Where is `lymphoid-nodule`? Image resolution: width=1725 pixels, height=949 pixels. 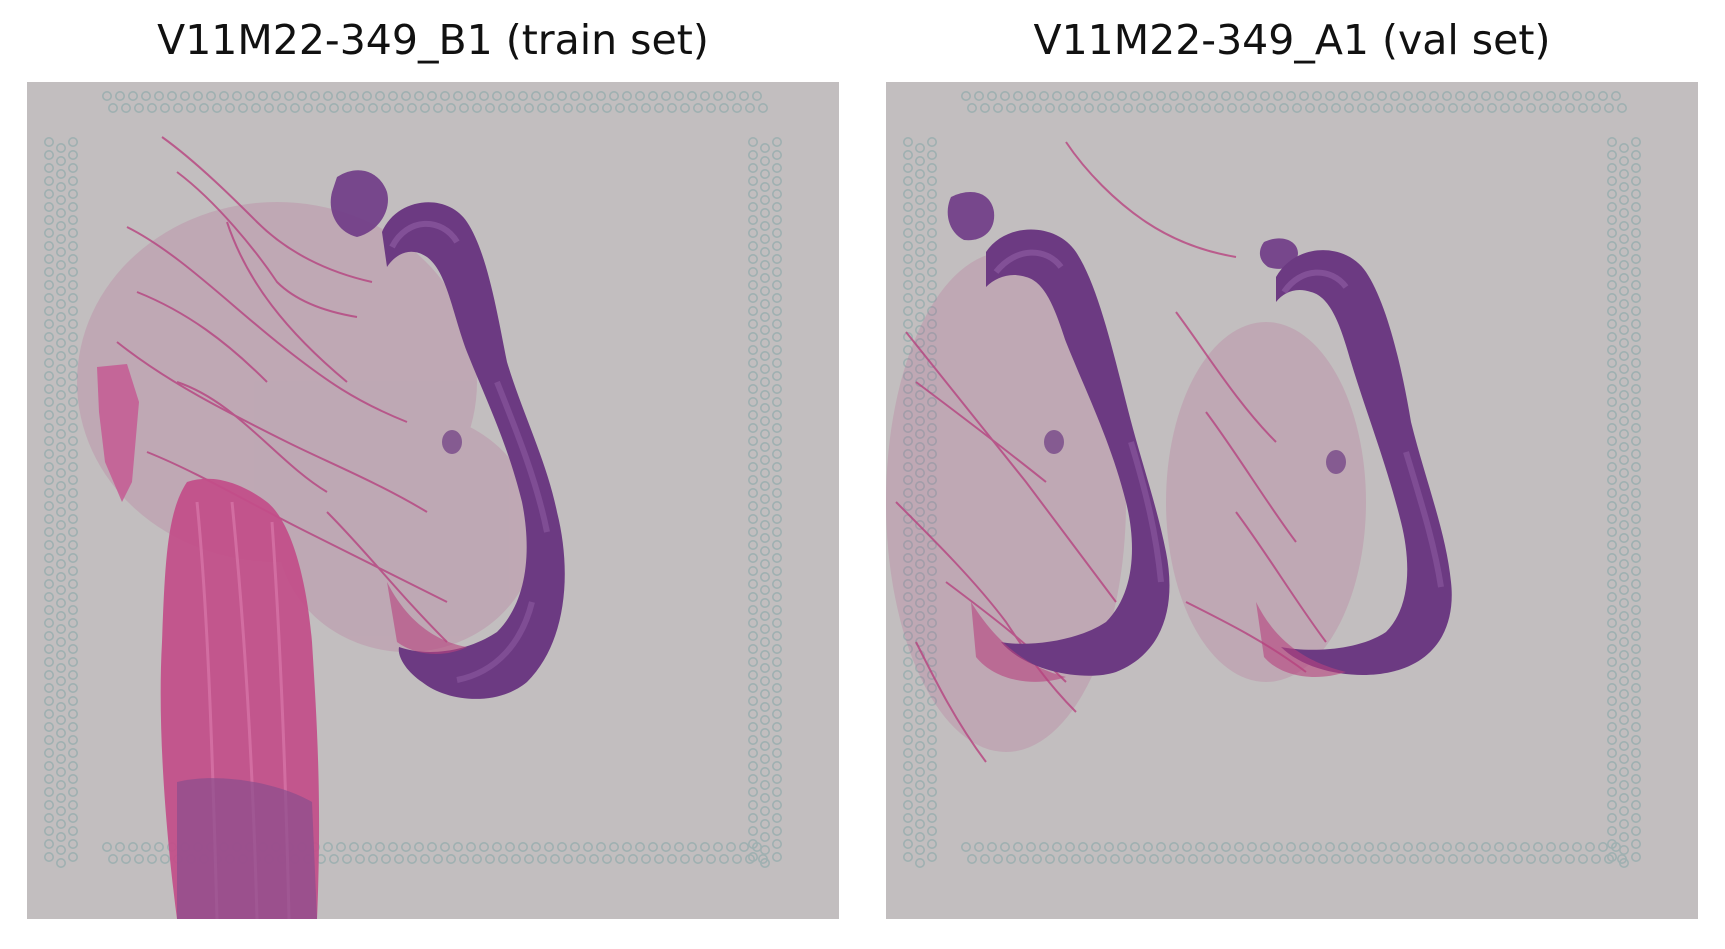 lymphoid-nodule is located at coordinates (1054, 442).